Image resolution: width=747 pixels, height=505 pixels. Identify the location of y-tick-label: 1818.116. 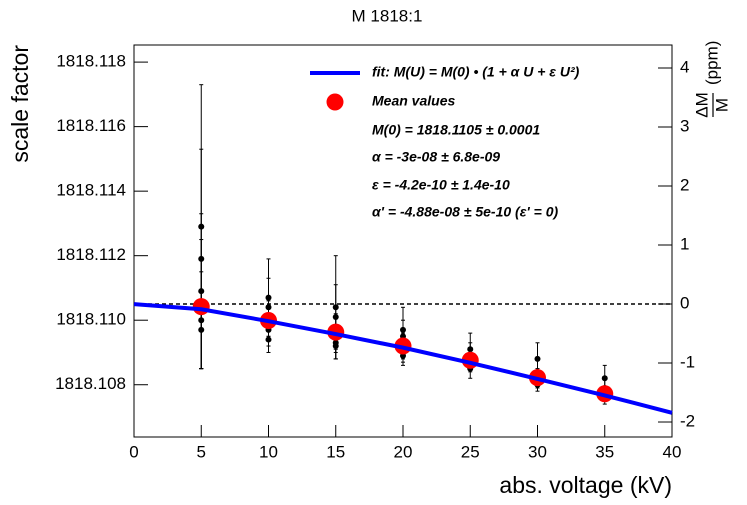
(91, 125).